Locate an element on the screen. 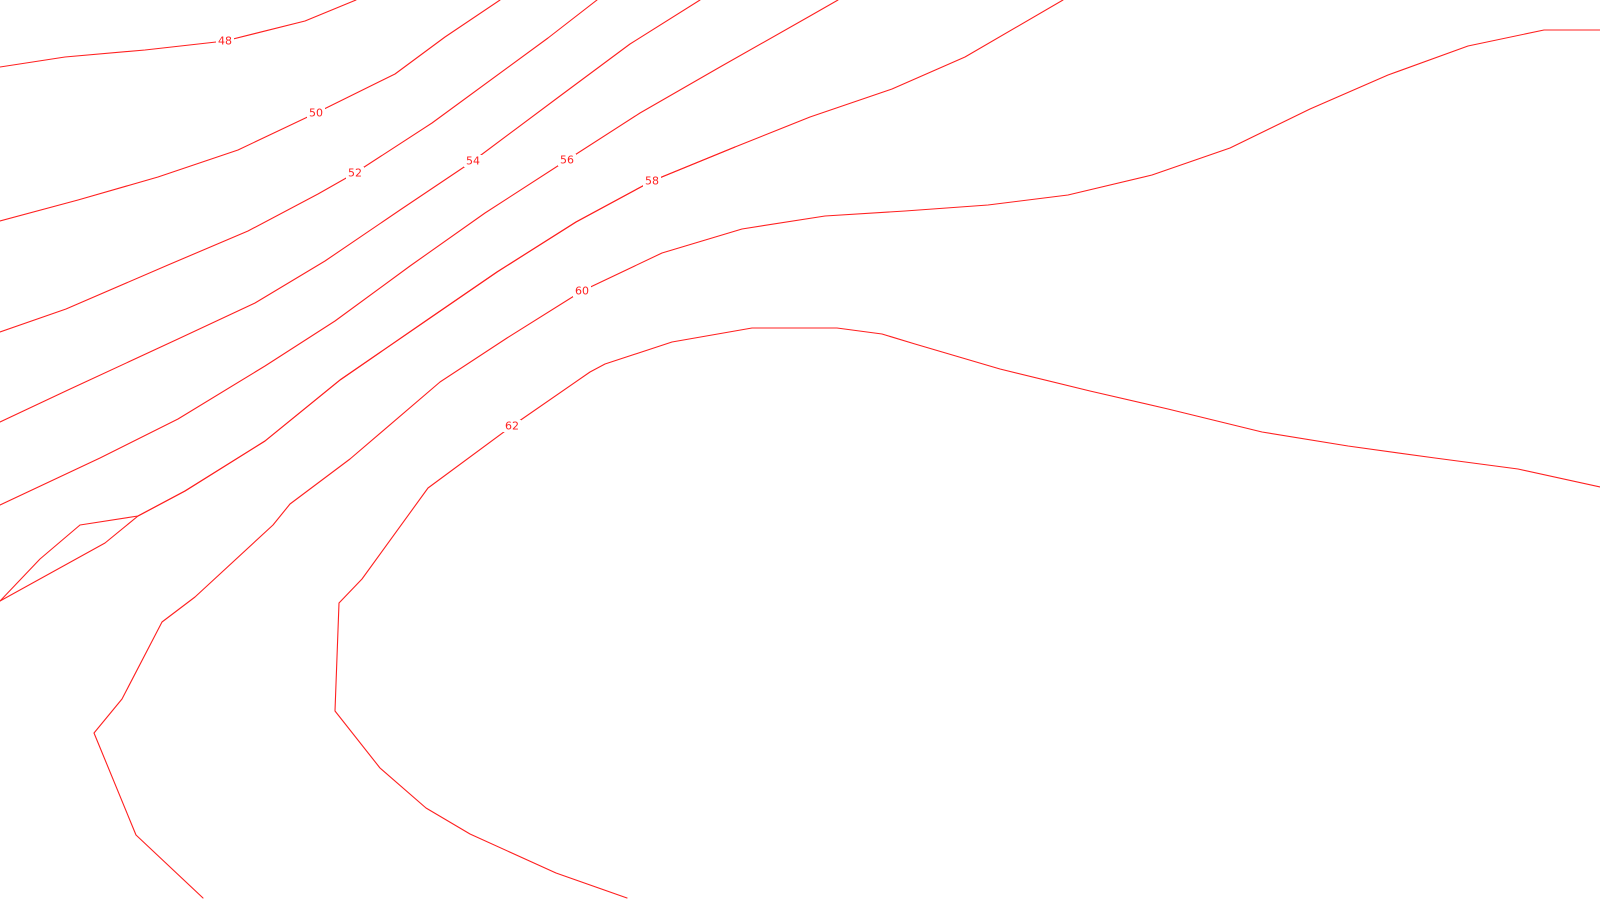  contour-label-52: 52 is located at coordinates (355, 173).